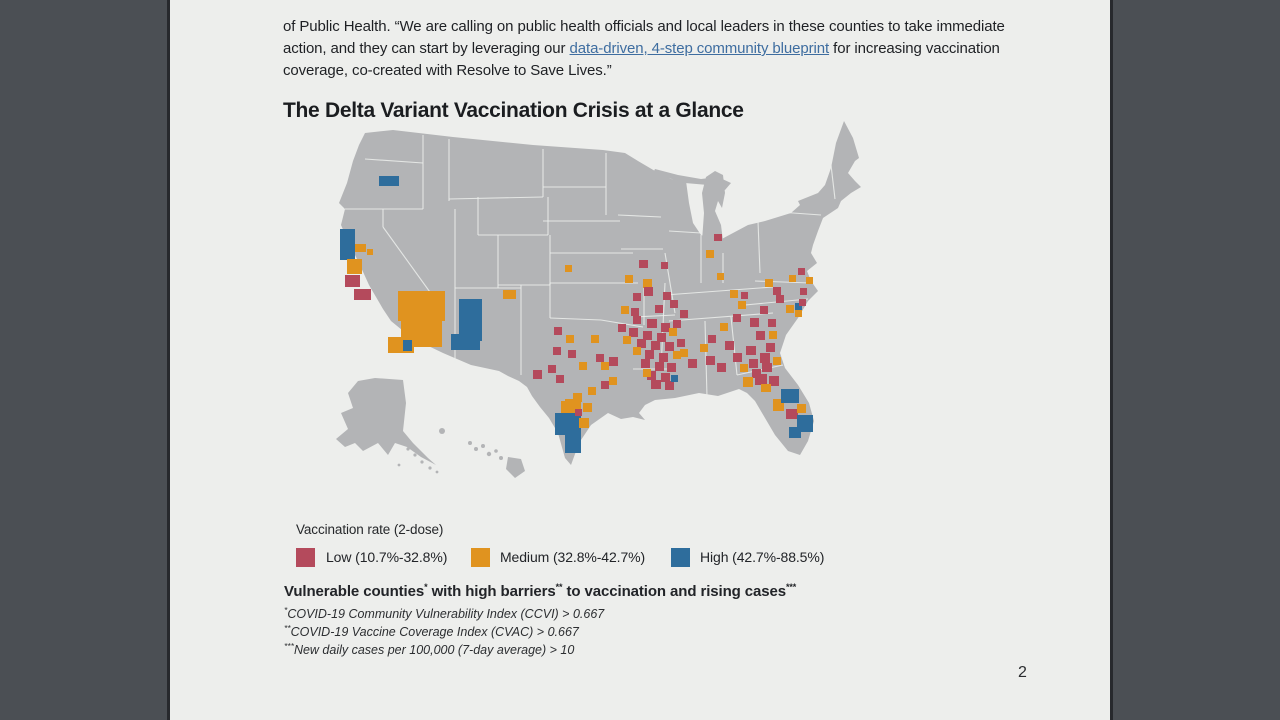  I want to click on caption-asterisk: **, so click(559, 587).